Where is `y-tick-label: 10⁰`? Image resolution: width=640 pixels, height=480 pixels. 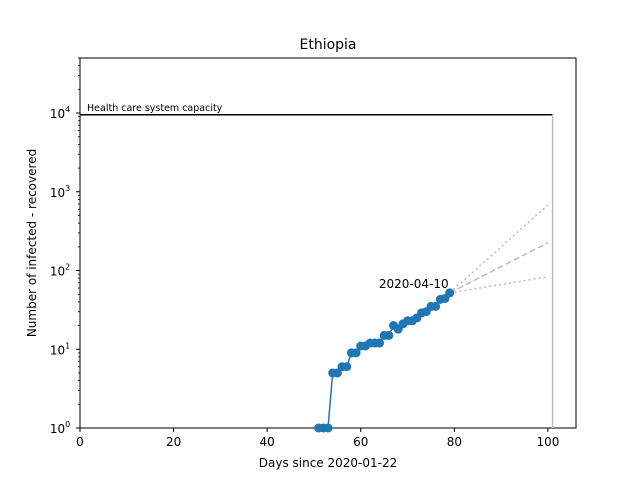
y-tick-label: 10⁰ is located at coordinates (60, 428).